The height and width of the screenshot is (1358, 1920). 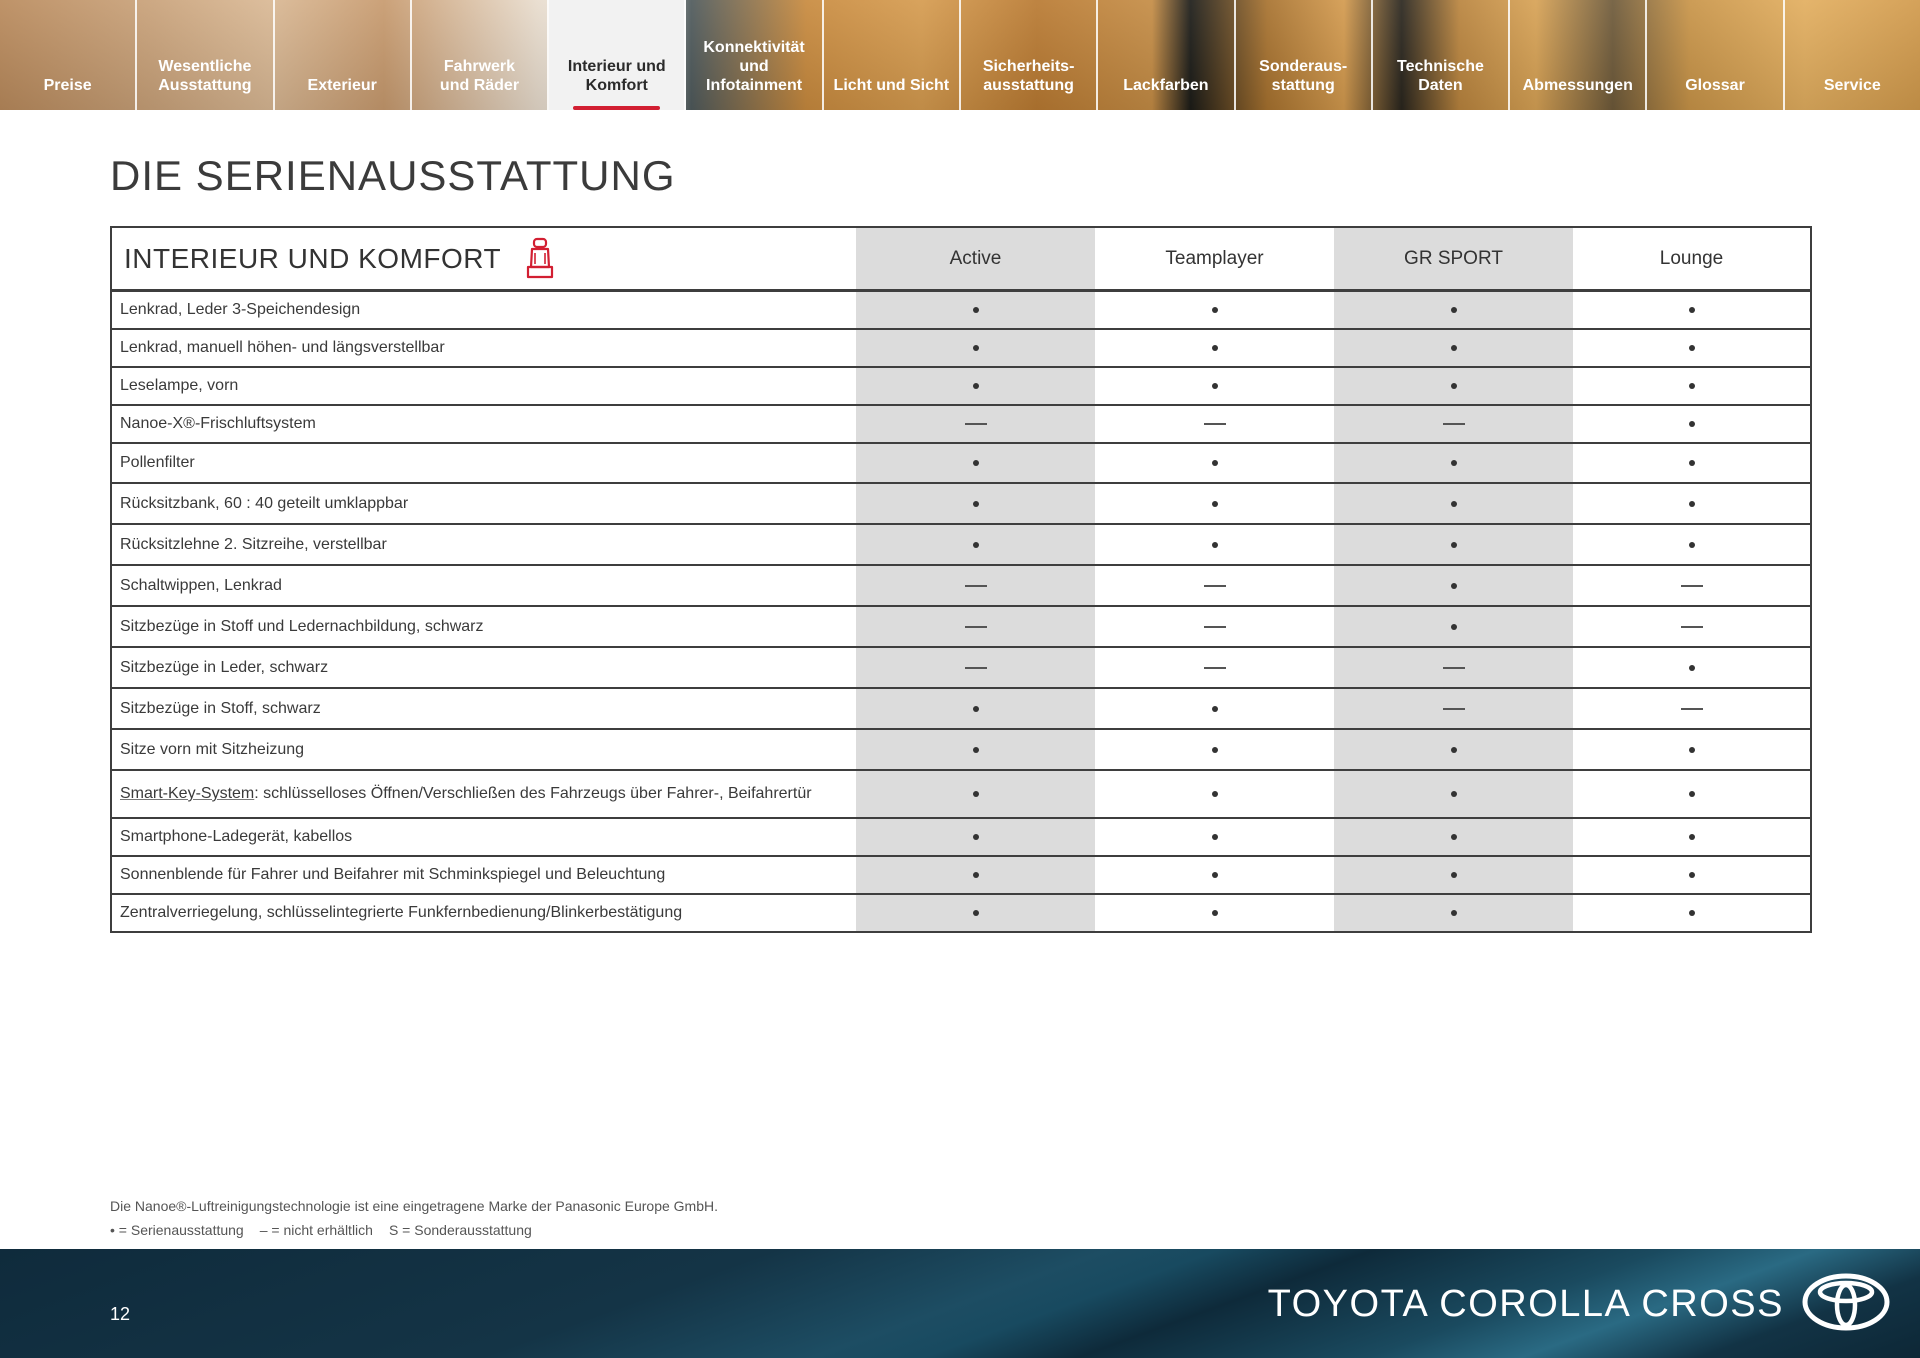 I want to click on nav-tab-technische-daten: Technische Daten, so click(x=1442, y=55).